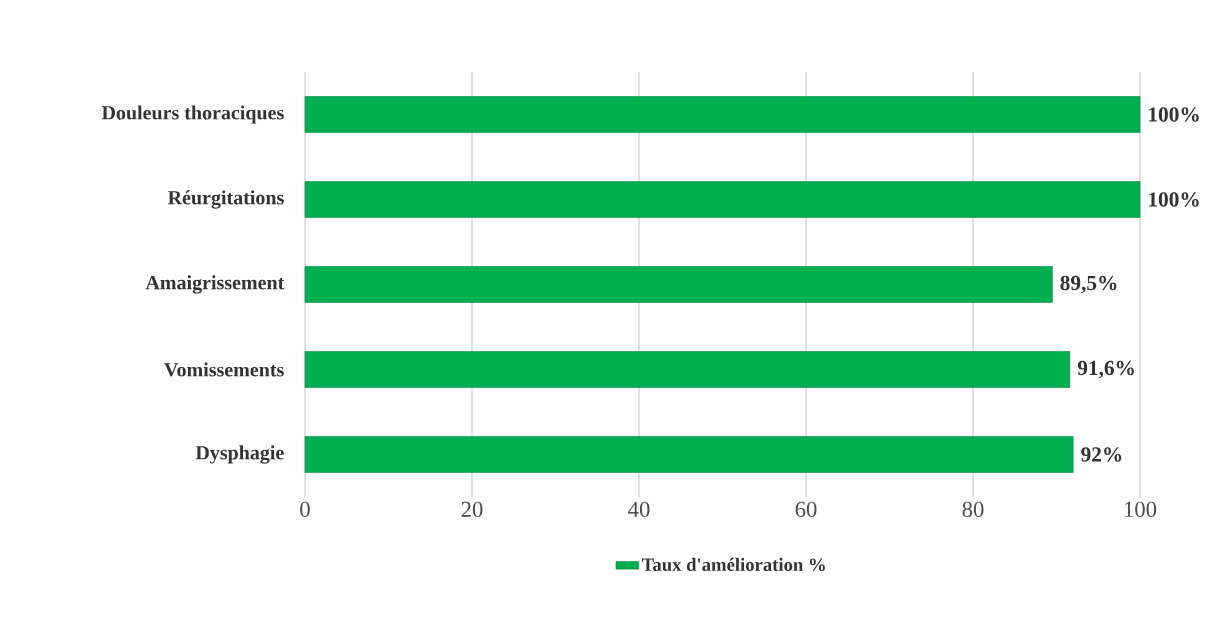  Describe the element at coordinates (239, 454) in the screenshot. I see `y-tick-label: Dysphagie` at that location.